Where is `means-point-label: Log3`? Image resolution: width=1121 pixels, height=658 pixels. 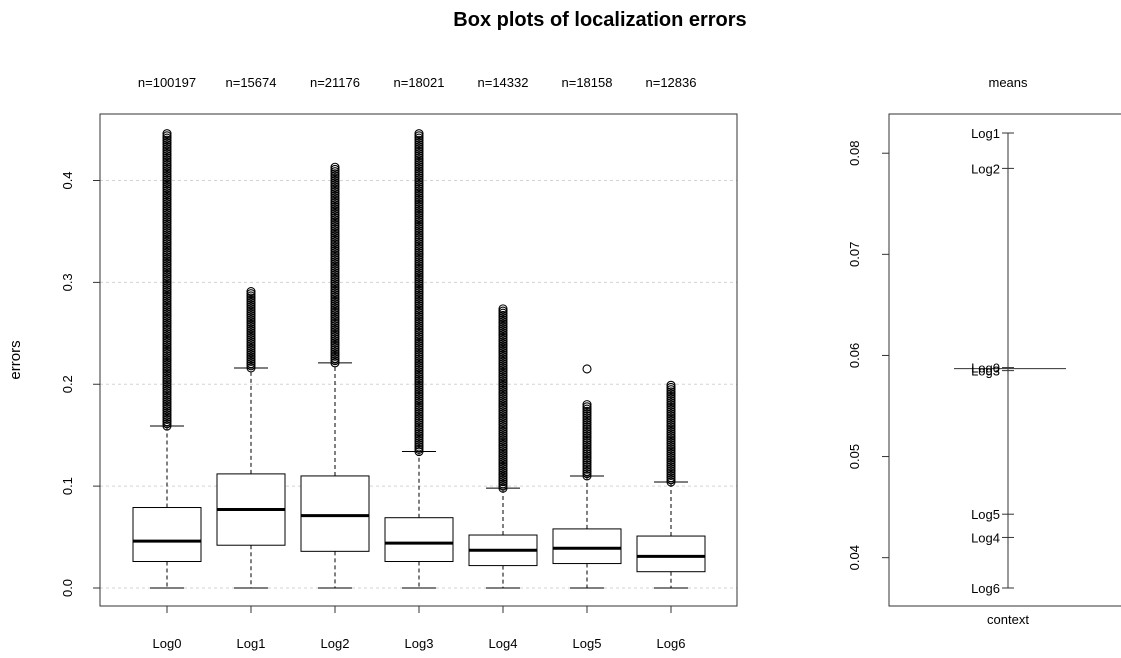 means-point-label: Log3 is located at coordinates (985, 371).